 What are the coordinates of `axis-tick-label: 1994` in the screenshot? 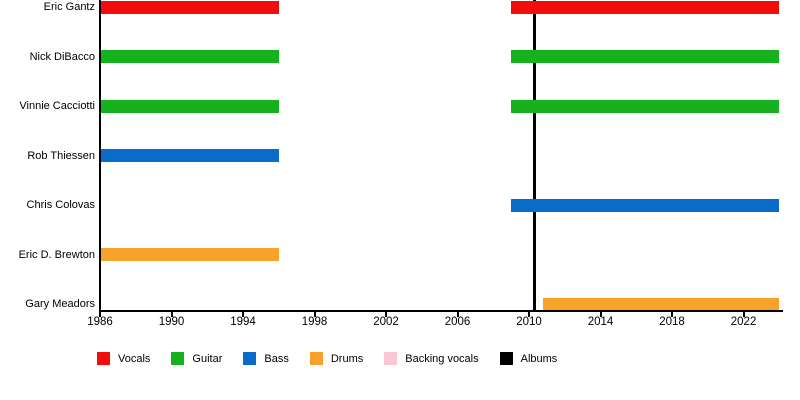 It's located at (243, 322).